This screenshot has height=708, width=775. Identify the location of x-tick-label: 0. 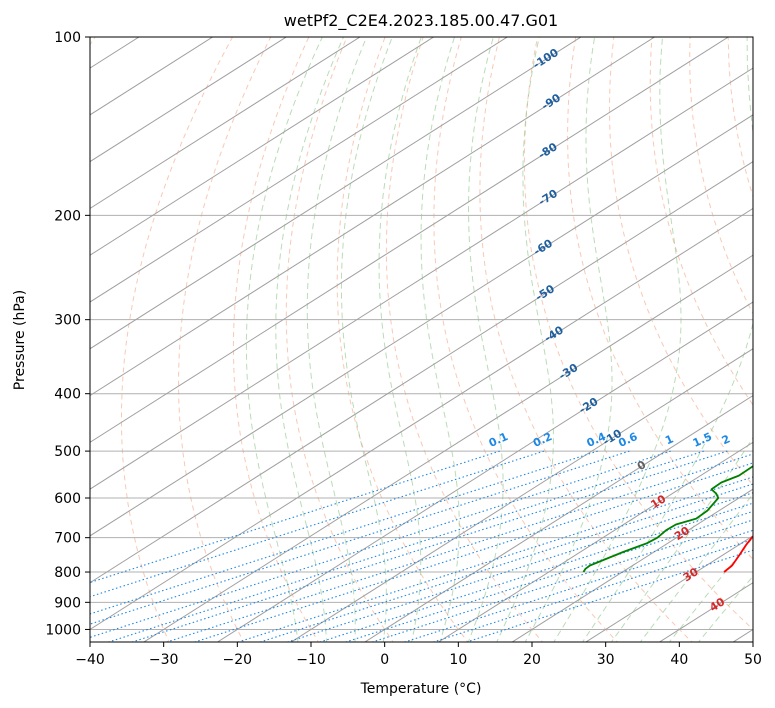
(384, 660).